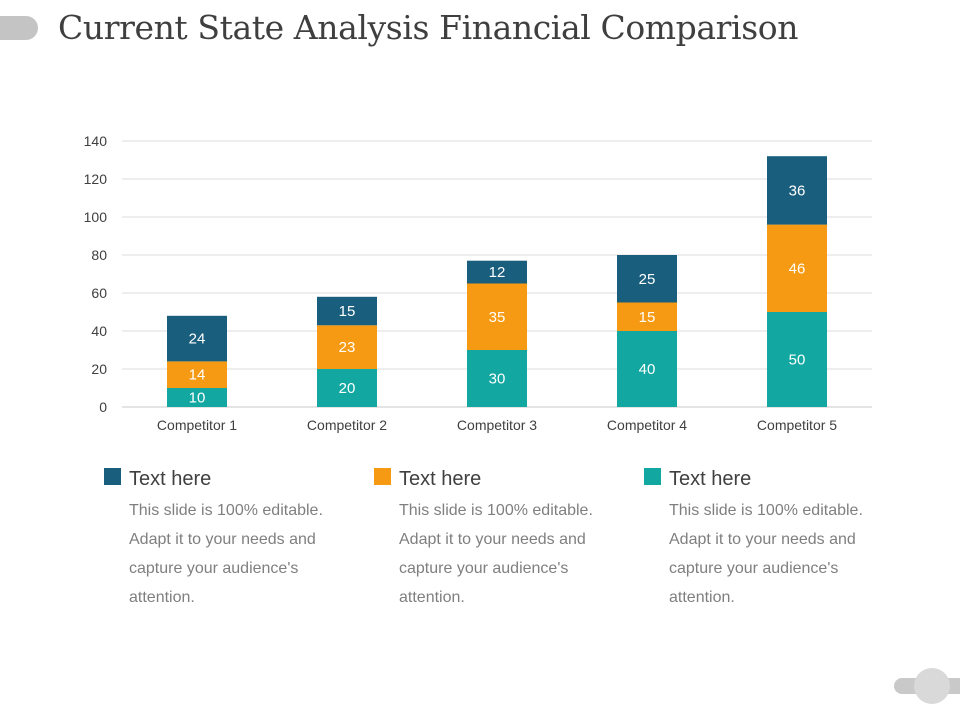  Describe the element at coordinates (96, 179) in the screenshot. I see `y-tick-label: 120` at that location.